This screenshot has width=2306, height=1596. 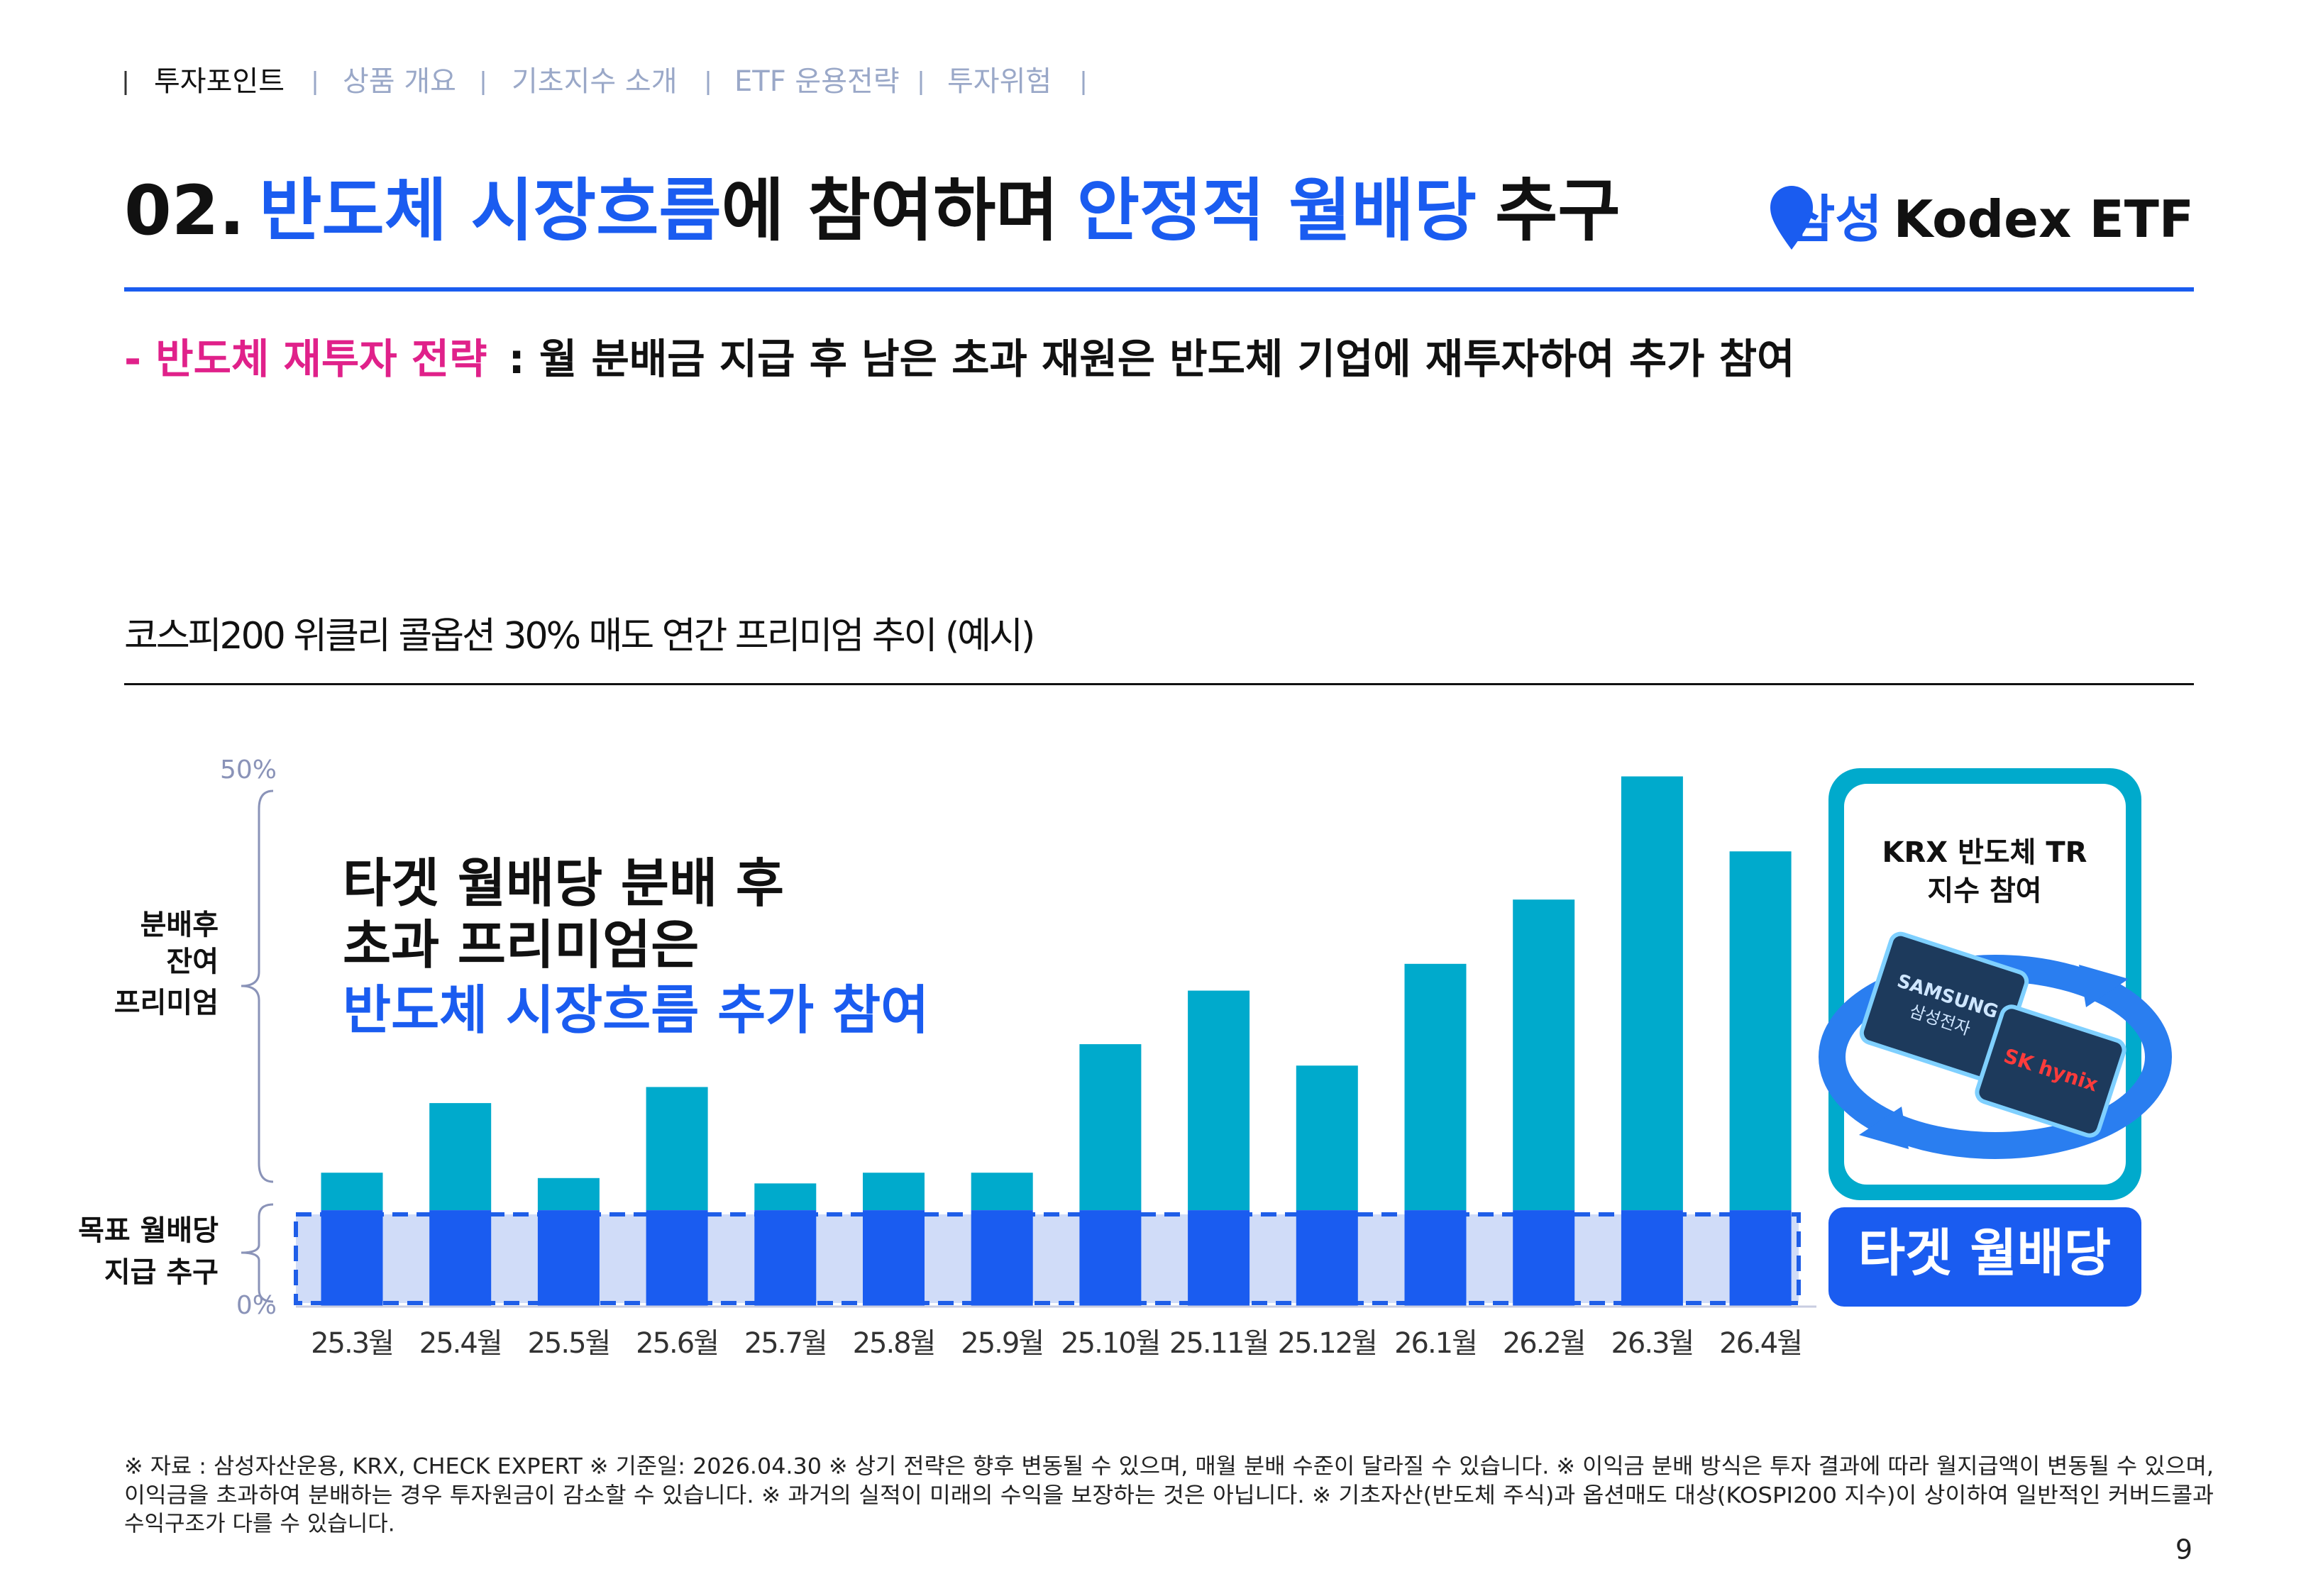 I want to click on title-part: 반도체 시장흐름, so click(x=490, y=211).